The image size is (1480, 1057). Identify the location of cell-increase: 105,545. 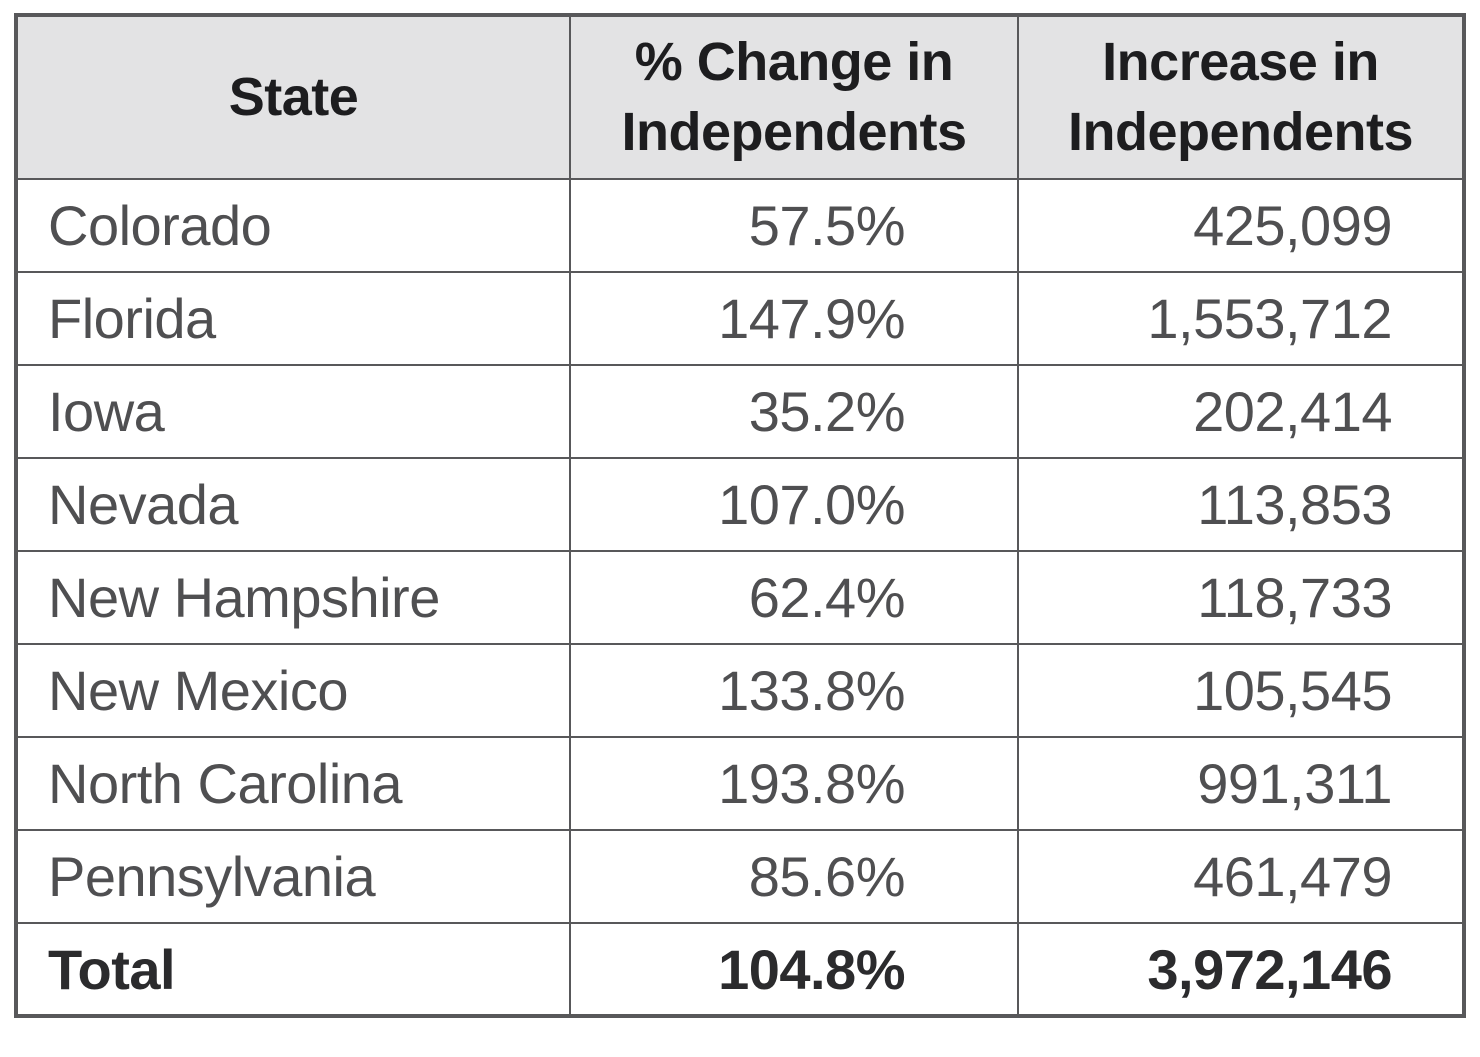
(1241, 690).